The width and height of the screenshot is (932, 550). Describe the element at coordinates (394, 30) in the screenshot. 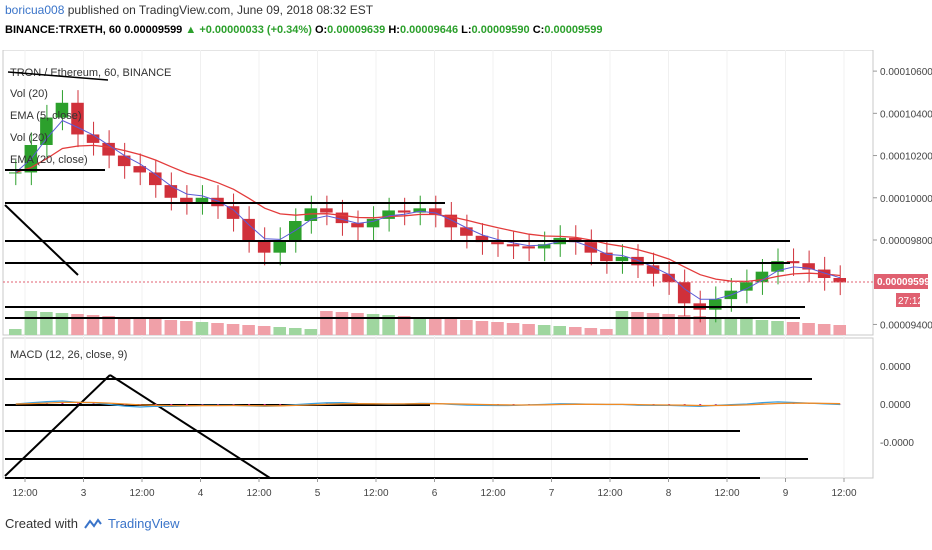

I see `high-label: H:` at that location.